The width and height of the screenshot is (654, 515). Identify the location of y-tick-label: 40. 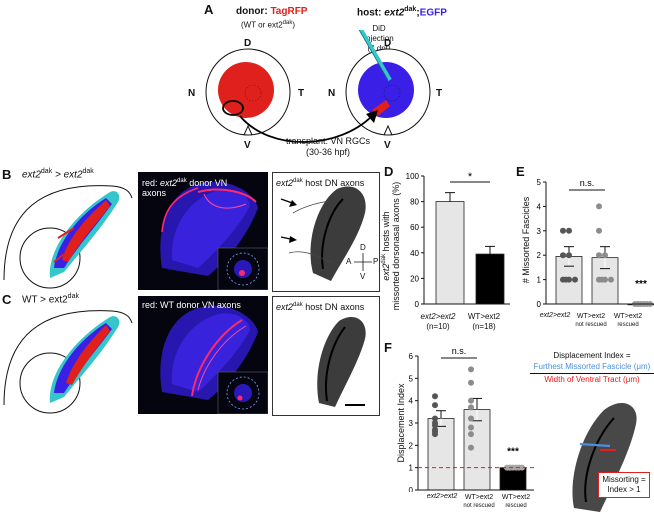
(414, 253).